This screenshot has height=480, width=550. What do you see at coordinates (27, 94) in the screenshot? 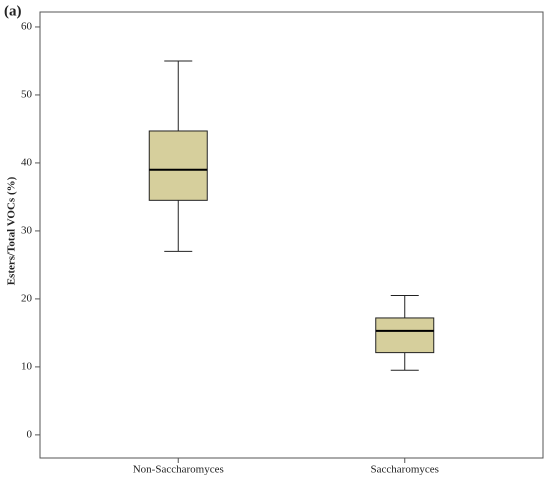
I see `y-tick-label: 50` at bounding box center [27, 94].